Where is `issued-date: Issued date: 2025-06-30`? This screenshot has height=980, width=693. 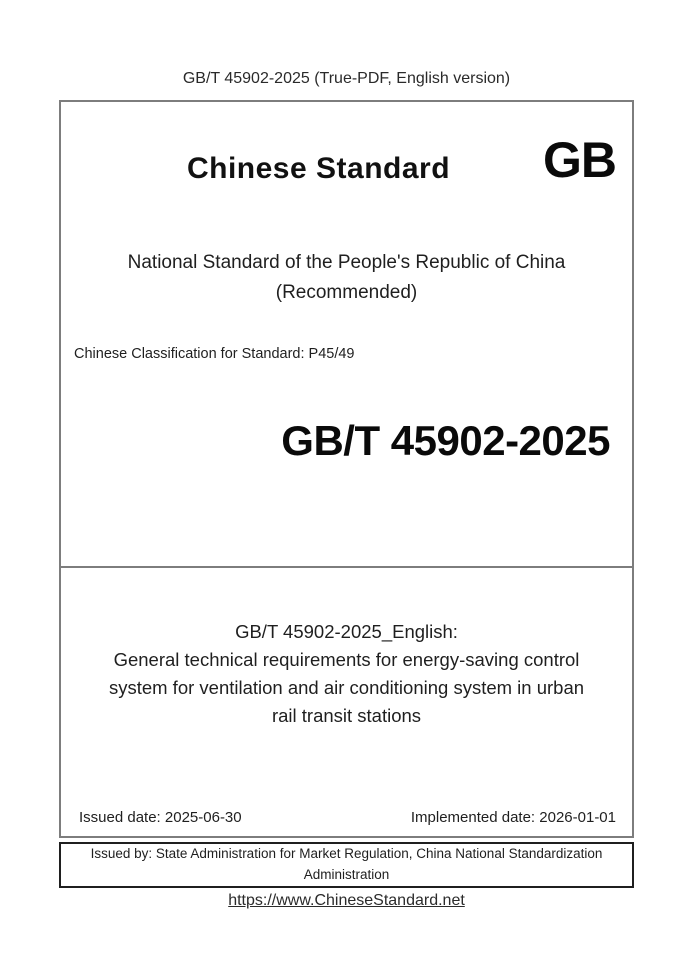
issued-date: Issued date: 2025-06-30 is located at coordinates (160, 817).